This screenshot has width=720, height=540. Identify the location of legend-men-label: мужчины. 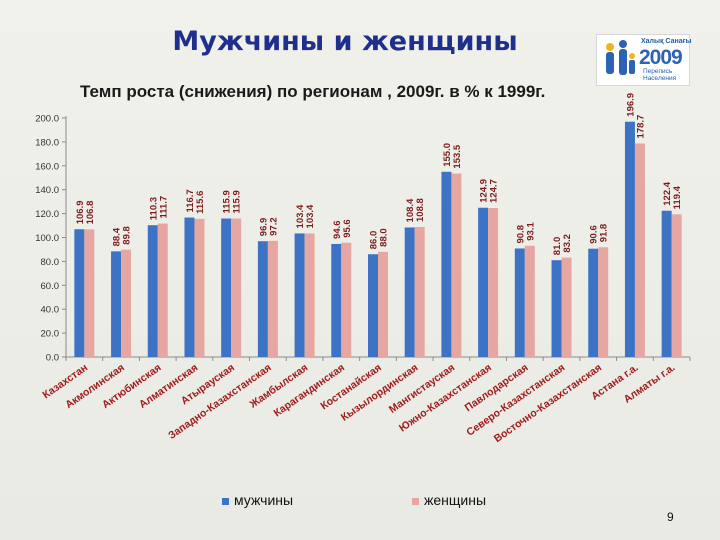
(264, 500).